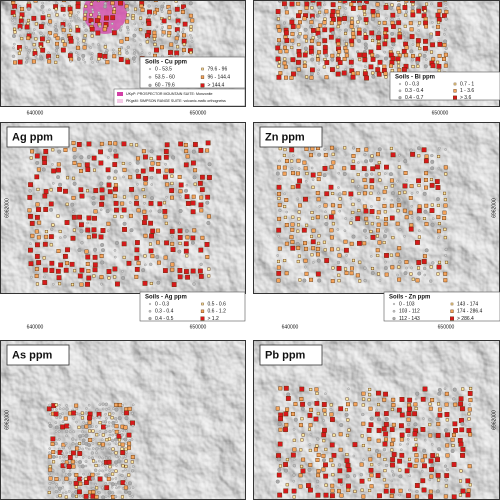  Describe the element at coordinates (164, 319) in the screenshot. I see `legend-label: 0.4 - 0.5` at that location.